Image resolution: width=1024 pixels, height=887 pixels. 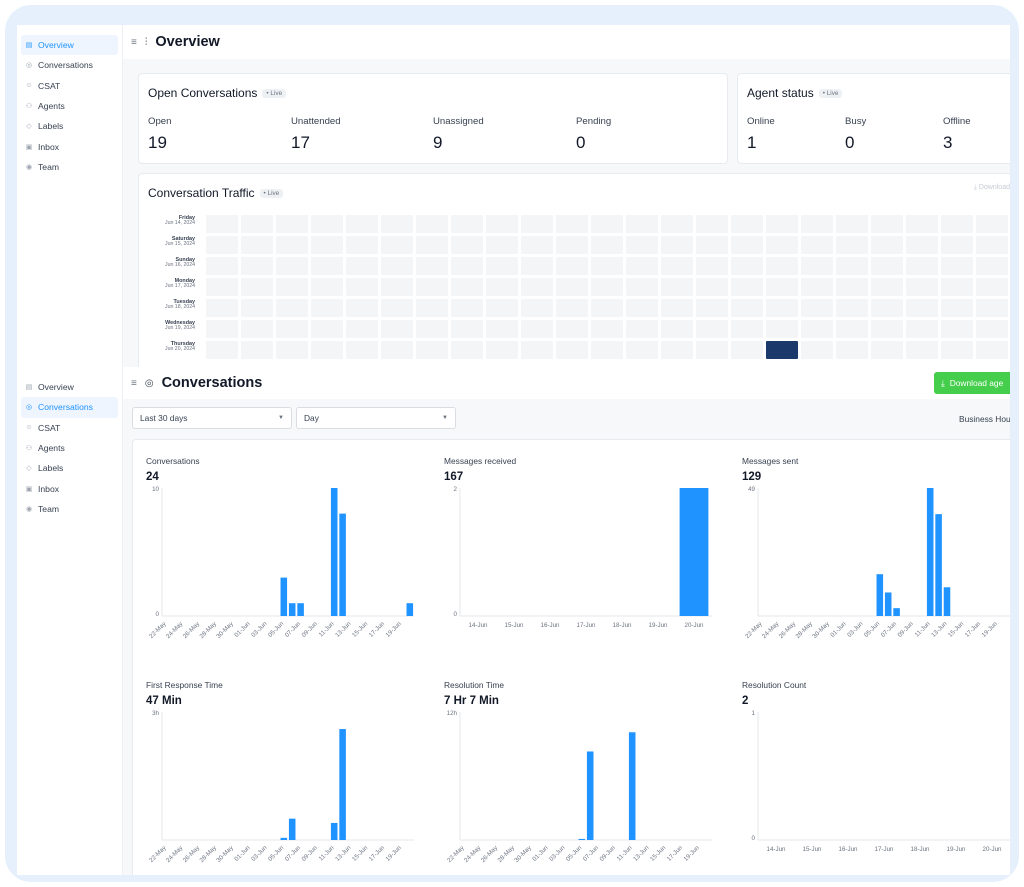 I want to click on menu-icon: ≡, so click(x=134, y=383).